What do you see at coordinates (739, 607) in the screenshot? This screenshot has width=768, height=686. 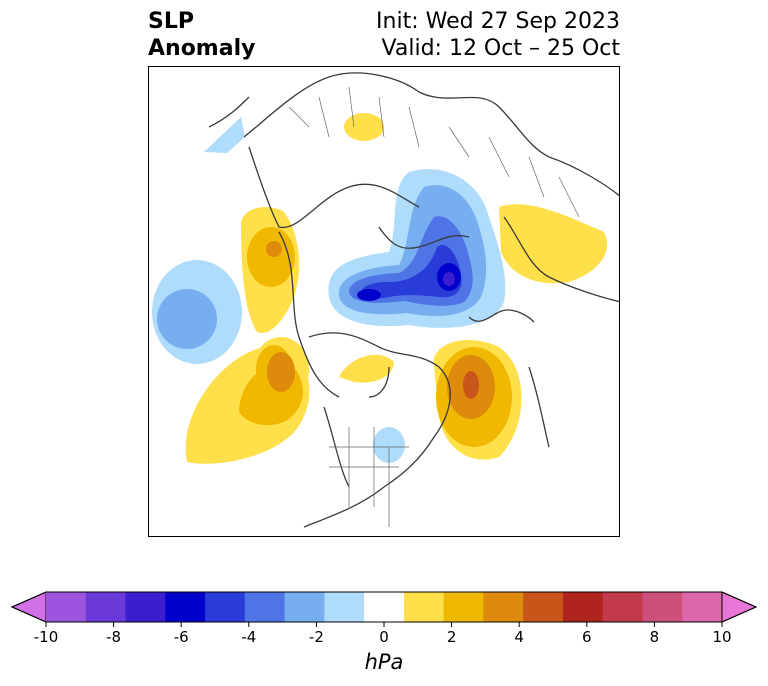 I see `colorbar-arrow-high` at bounding box center [739, 607].